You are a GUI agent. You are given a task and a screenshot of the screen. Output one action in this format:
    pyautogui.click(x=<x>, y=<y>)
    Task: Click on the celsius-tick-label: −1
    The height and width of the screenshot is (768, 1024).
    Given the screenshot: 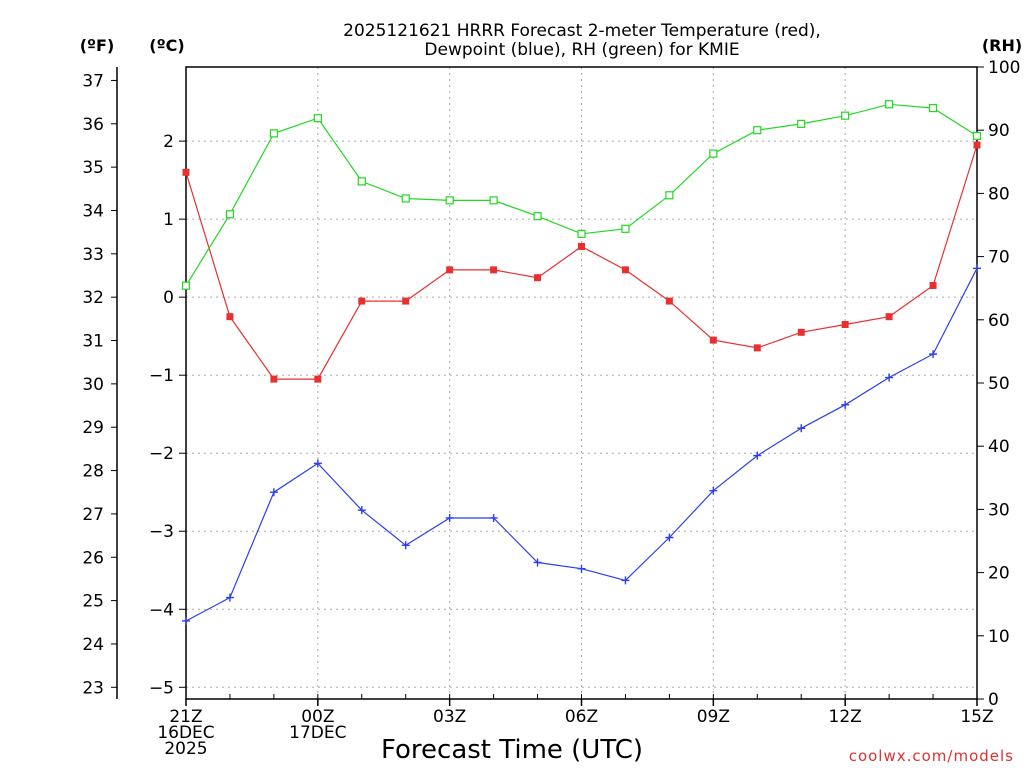 What is the action you would take?
    pyautogui.click(x=161, y=376)
    